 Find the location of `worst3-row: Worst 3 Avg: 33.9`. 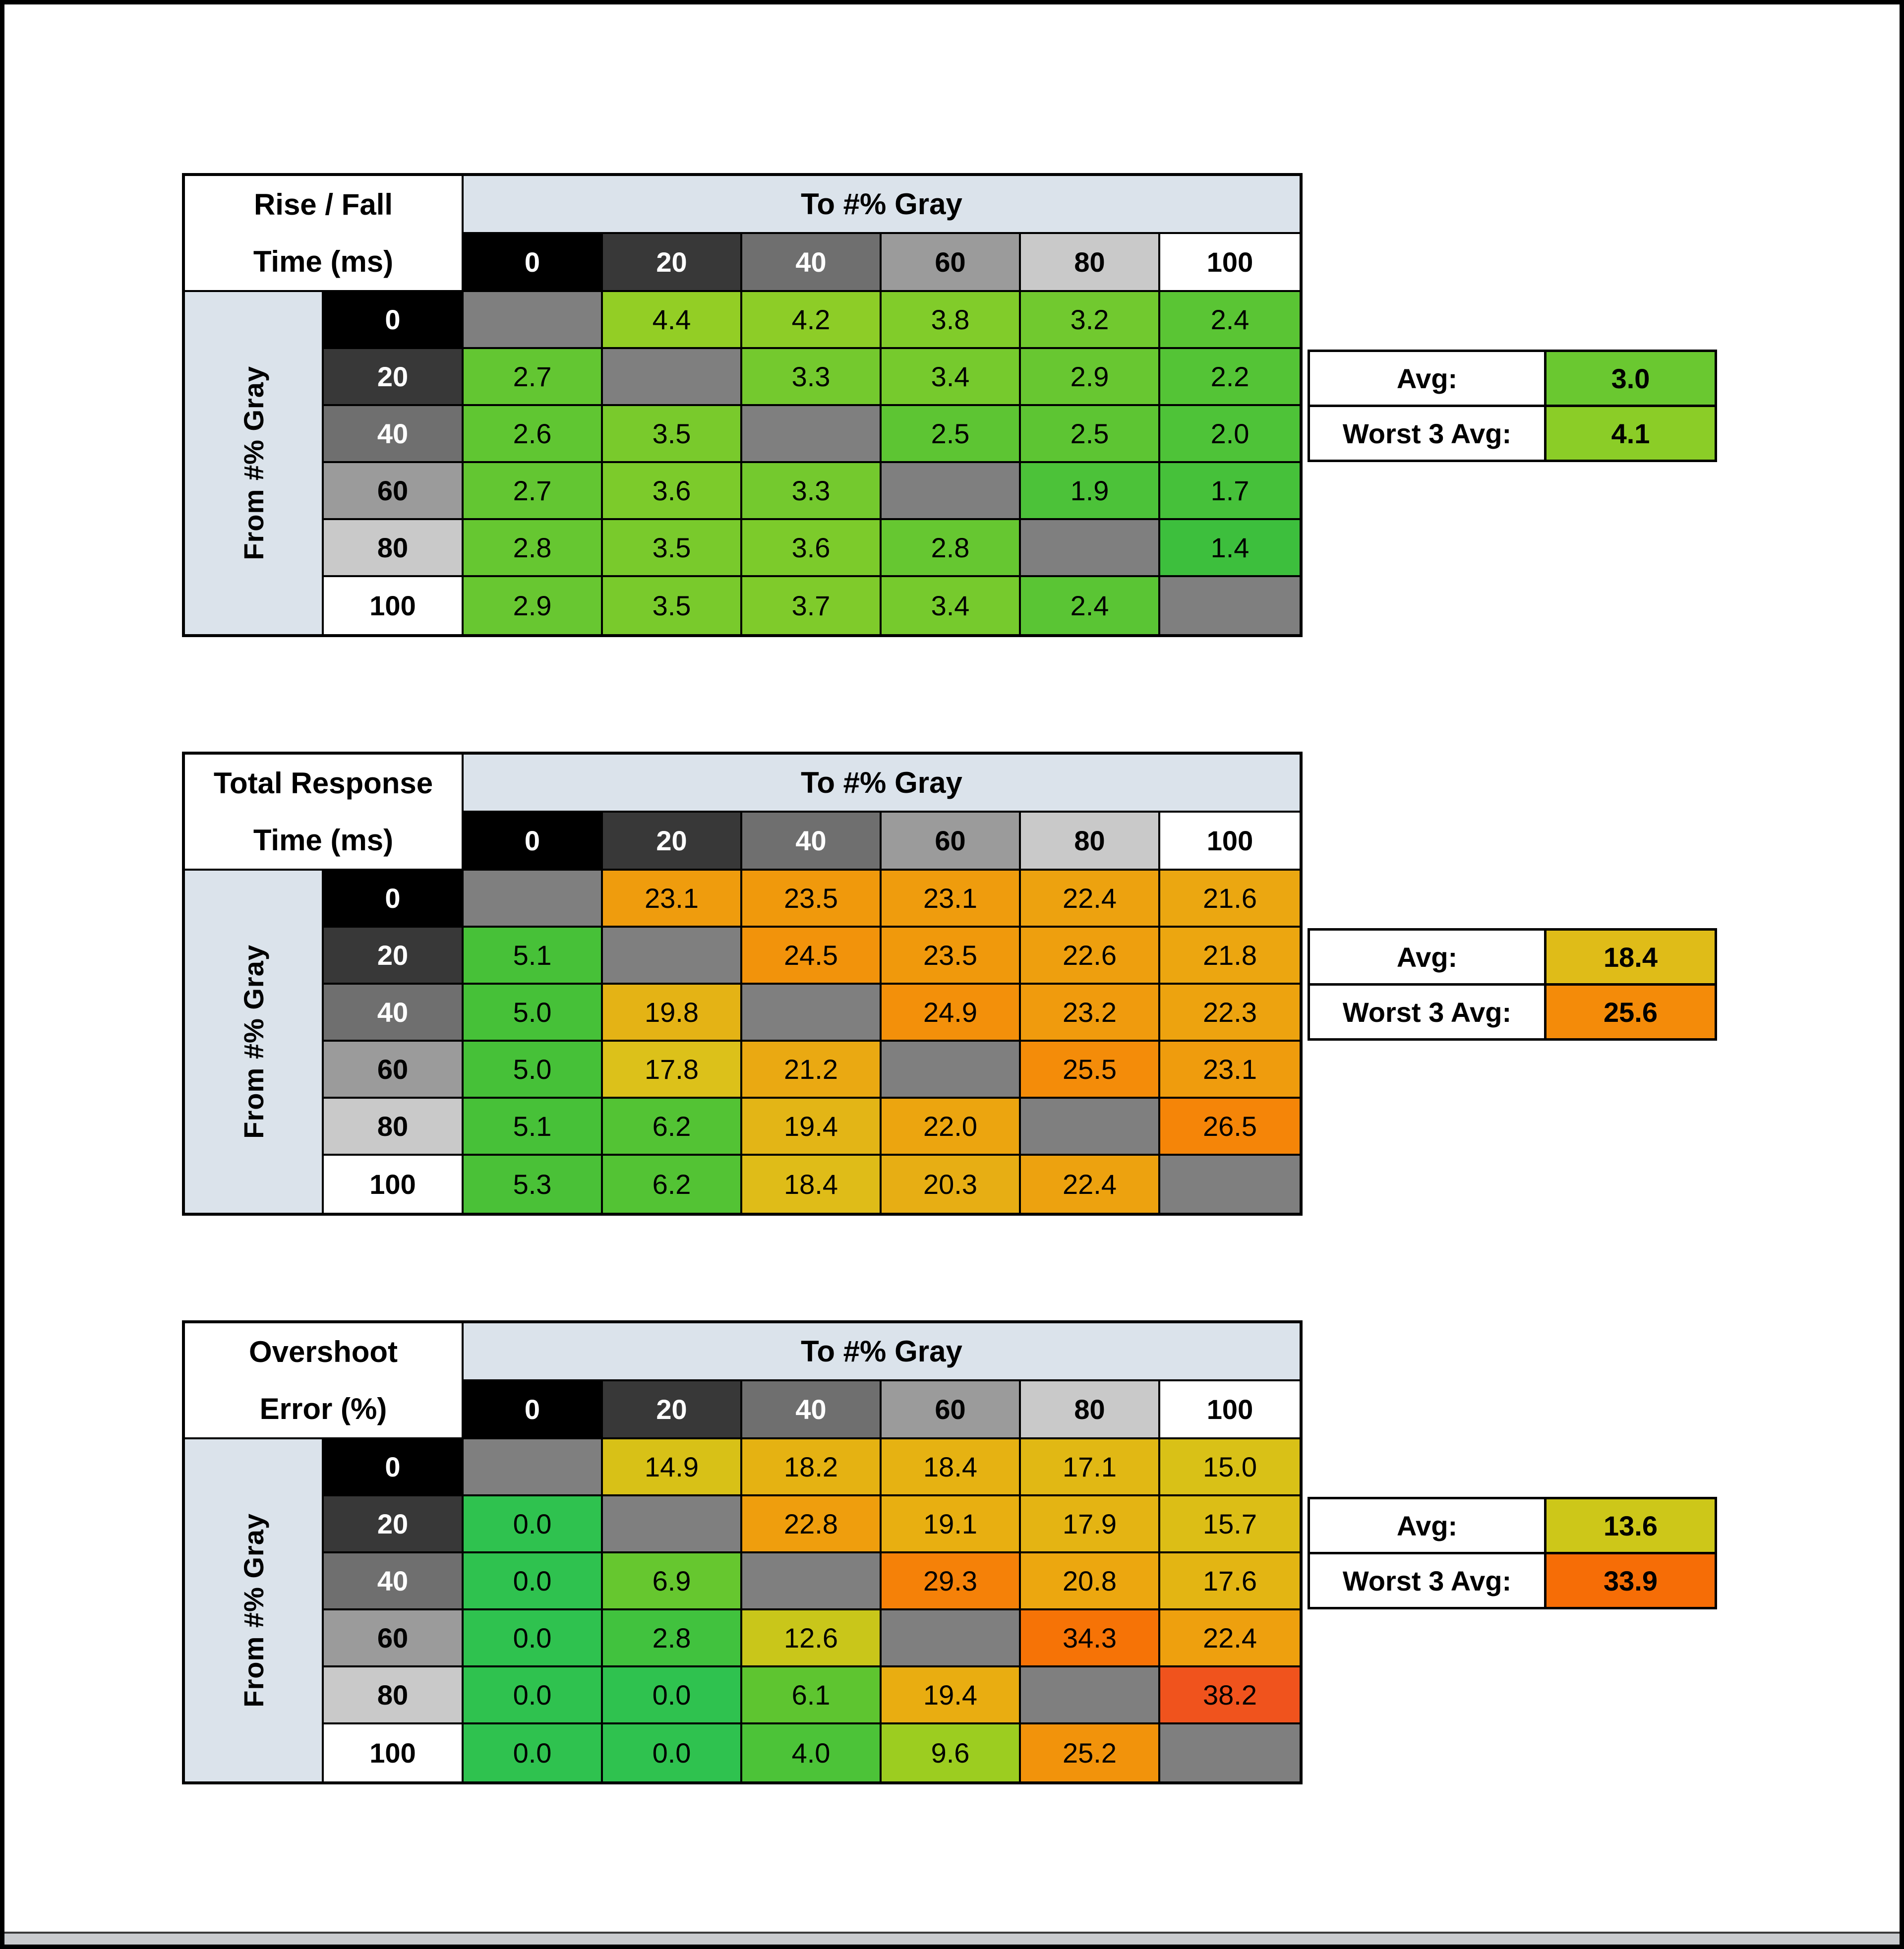

worst3-row: Worst 3 Avg: 33.9 is located at coordinates (1512, 1581).